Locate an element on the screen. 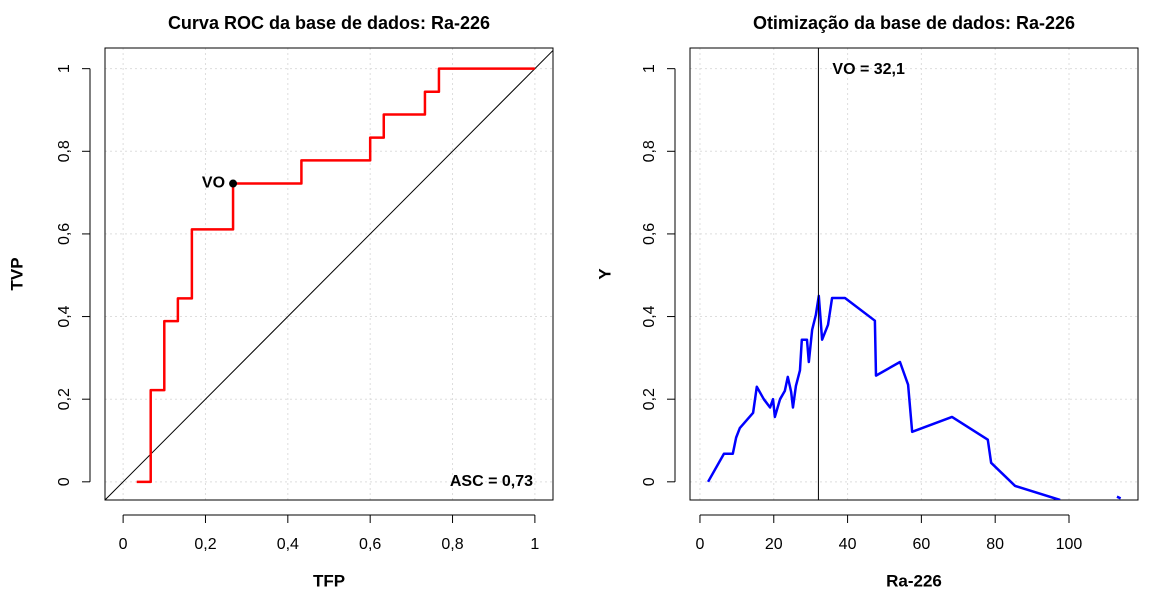 This screenshot has width=1161, height=596. x-tick-label: 20 is located at coordinates (774, 544).